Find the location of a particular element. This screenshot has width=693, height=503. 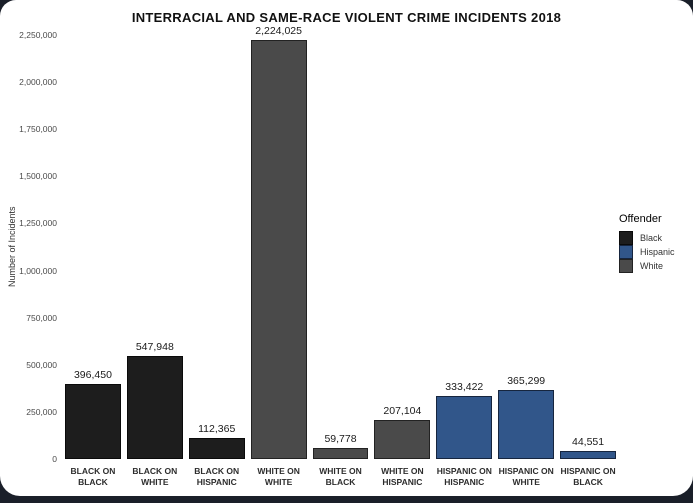

legend-label: Hispanic is located at coordinates (657, 252).